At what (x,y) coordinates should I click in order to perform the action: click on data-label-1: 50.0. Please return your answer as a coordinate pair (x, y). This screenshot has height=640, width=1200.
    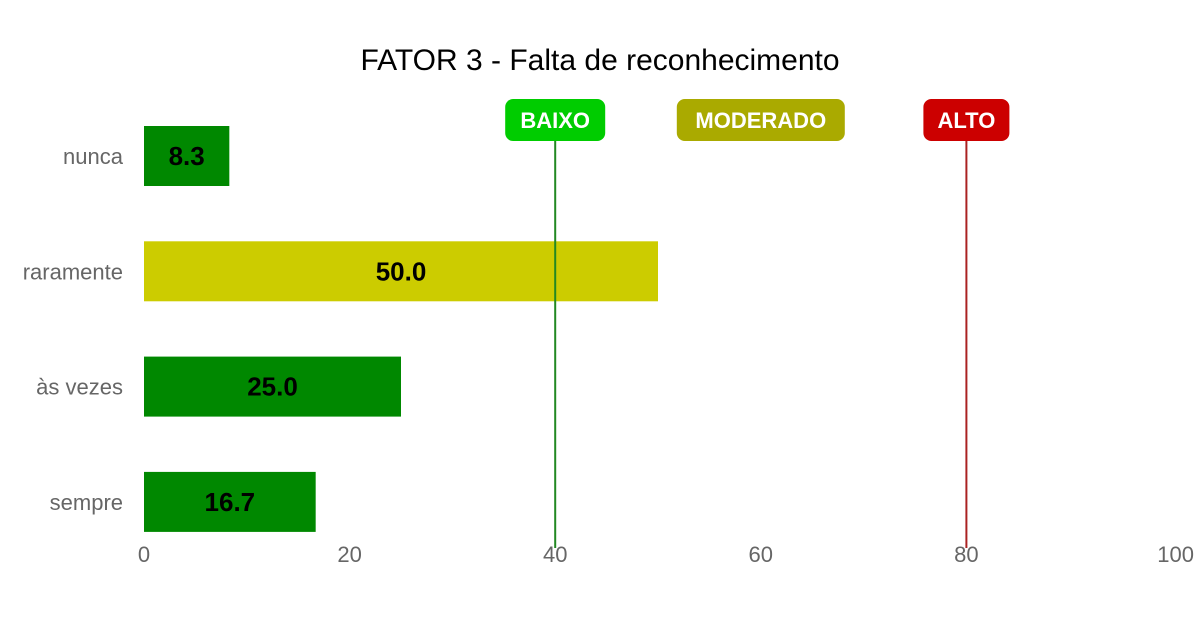
    Looking at the image, I should click on (401, 271).